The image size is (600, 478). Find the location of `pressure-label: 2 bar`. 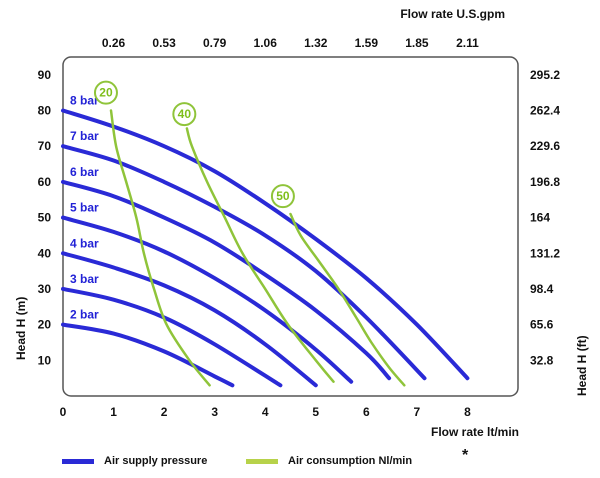

pressure-label: 2 bar is located at coordinates (84, 315).